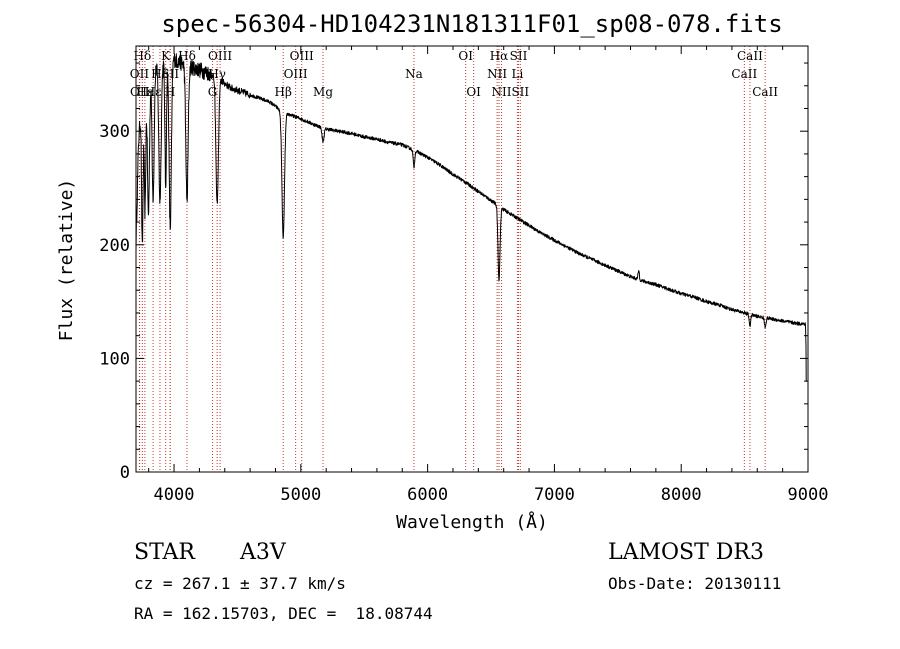 This screenshot has height=649, width=900. Describe the element at coordinates (323, 92) in the screenshot. I see `line-marker-label: Mg` at that location.